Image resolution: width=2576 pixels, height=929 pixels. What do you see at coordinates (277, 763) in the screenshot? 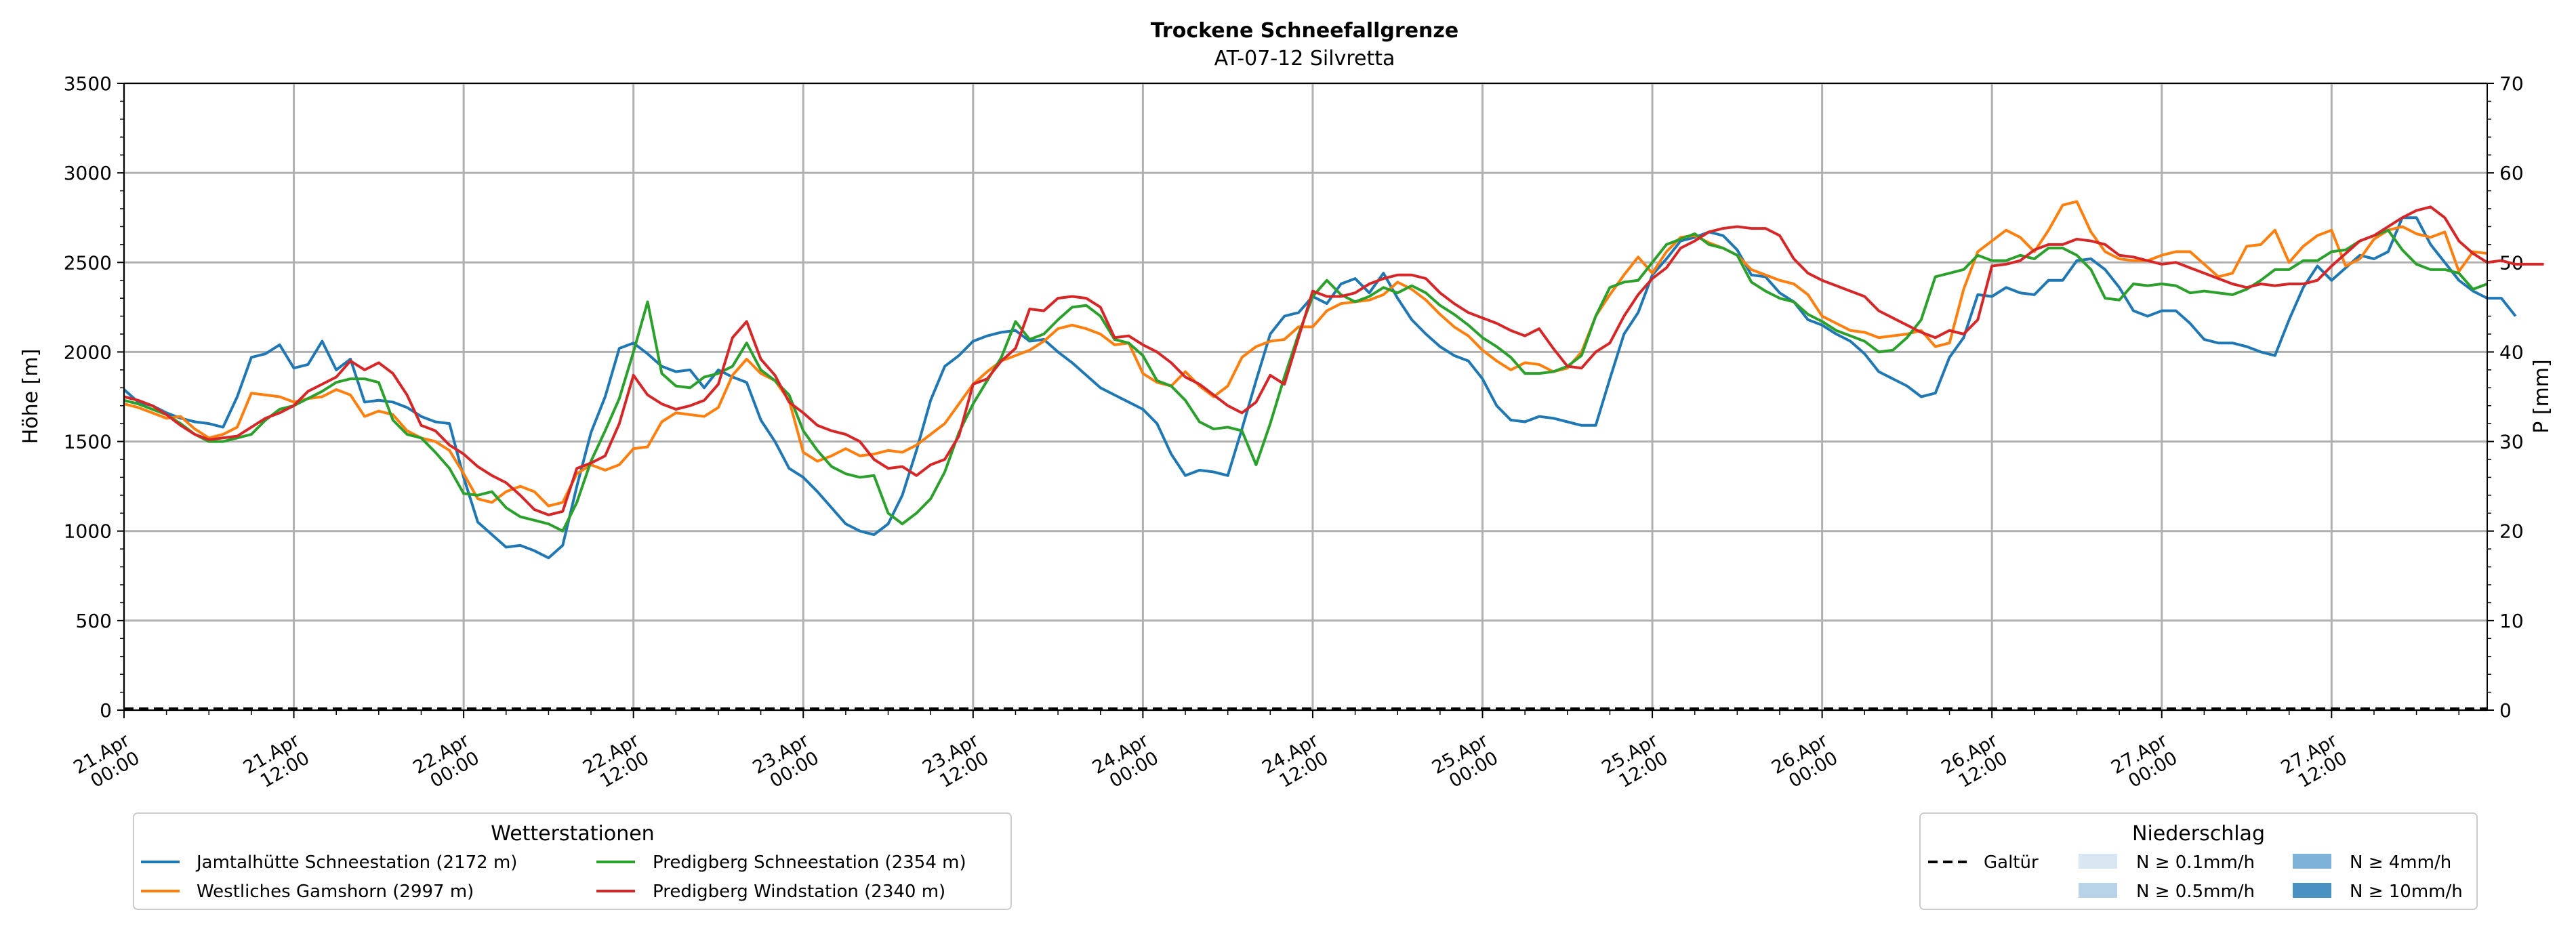
I see `x-tick-label: 21.Apr12:00` at bounding box center [277, 763].